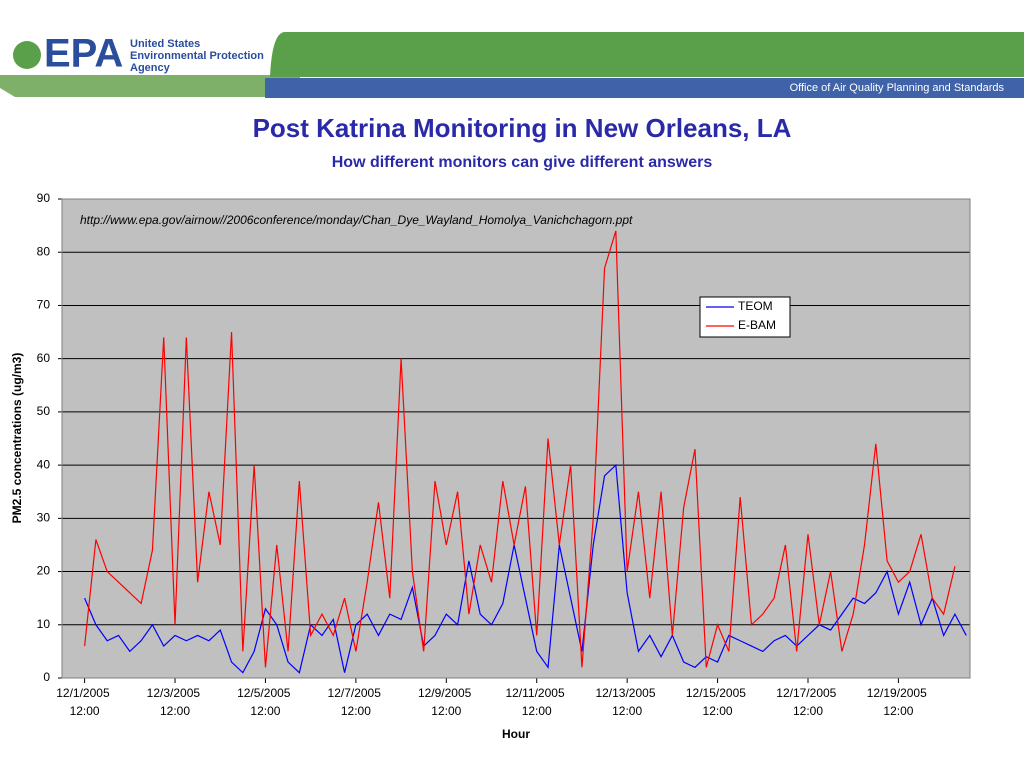  Describe the element at coordinates (165, 44) in the screenshot. I see `agency-line: United States` at that location.